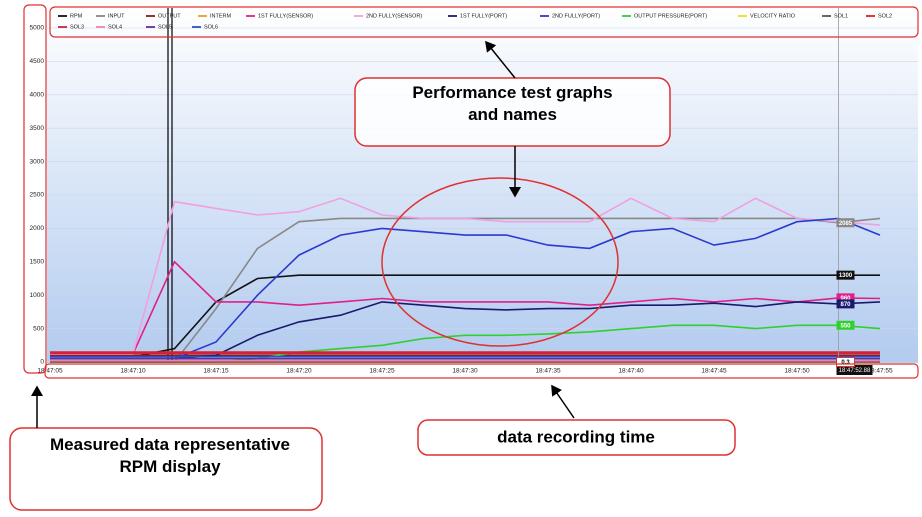 This screenshot has height=517, width=922. I want to click on y-tick-label: 1500, so click(37, 262).